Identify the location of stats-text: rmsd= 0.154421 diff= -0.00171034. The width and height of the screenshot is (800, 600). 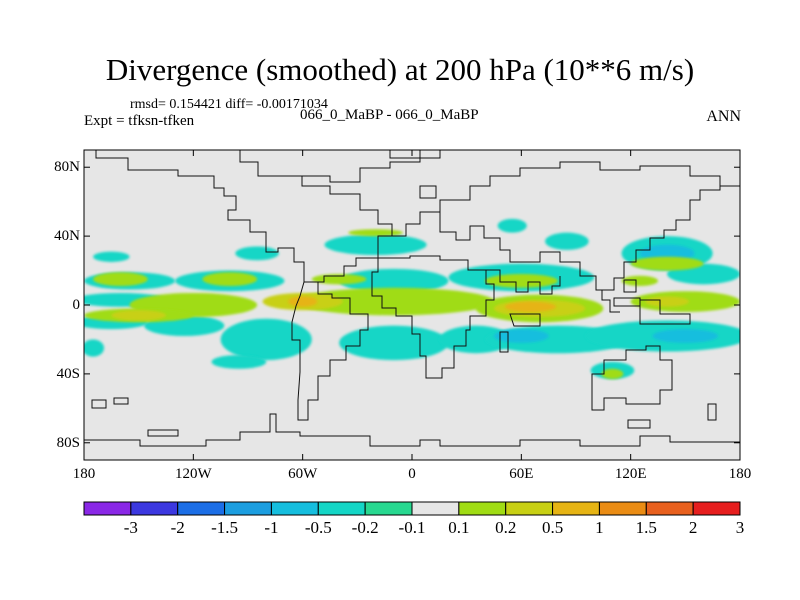
(229, 104).